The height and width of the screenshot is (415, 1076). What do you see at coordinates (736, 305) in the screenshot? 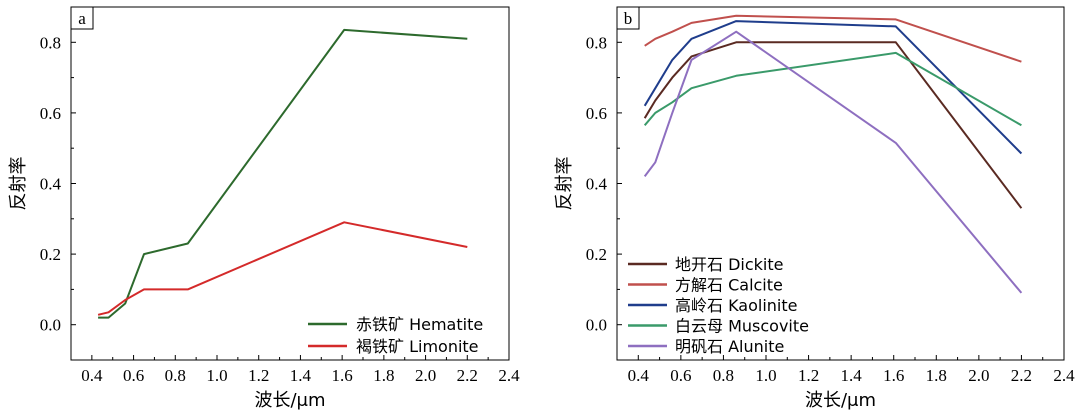
I see `legend-label: 高岭石 Kaolinite` at bounding box center [736, 305].